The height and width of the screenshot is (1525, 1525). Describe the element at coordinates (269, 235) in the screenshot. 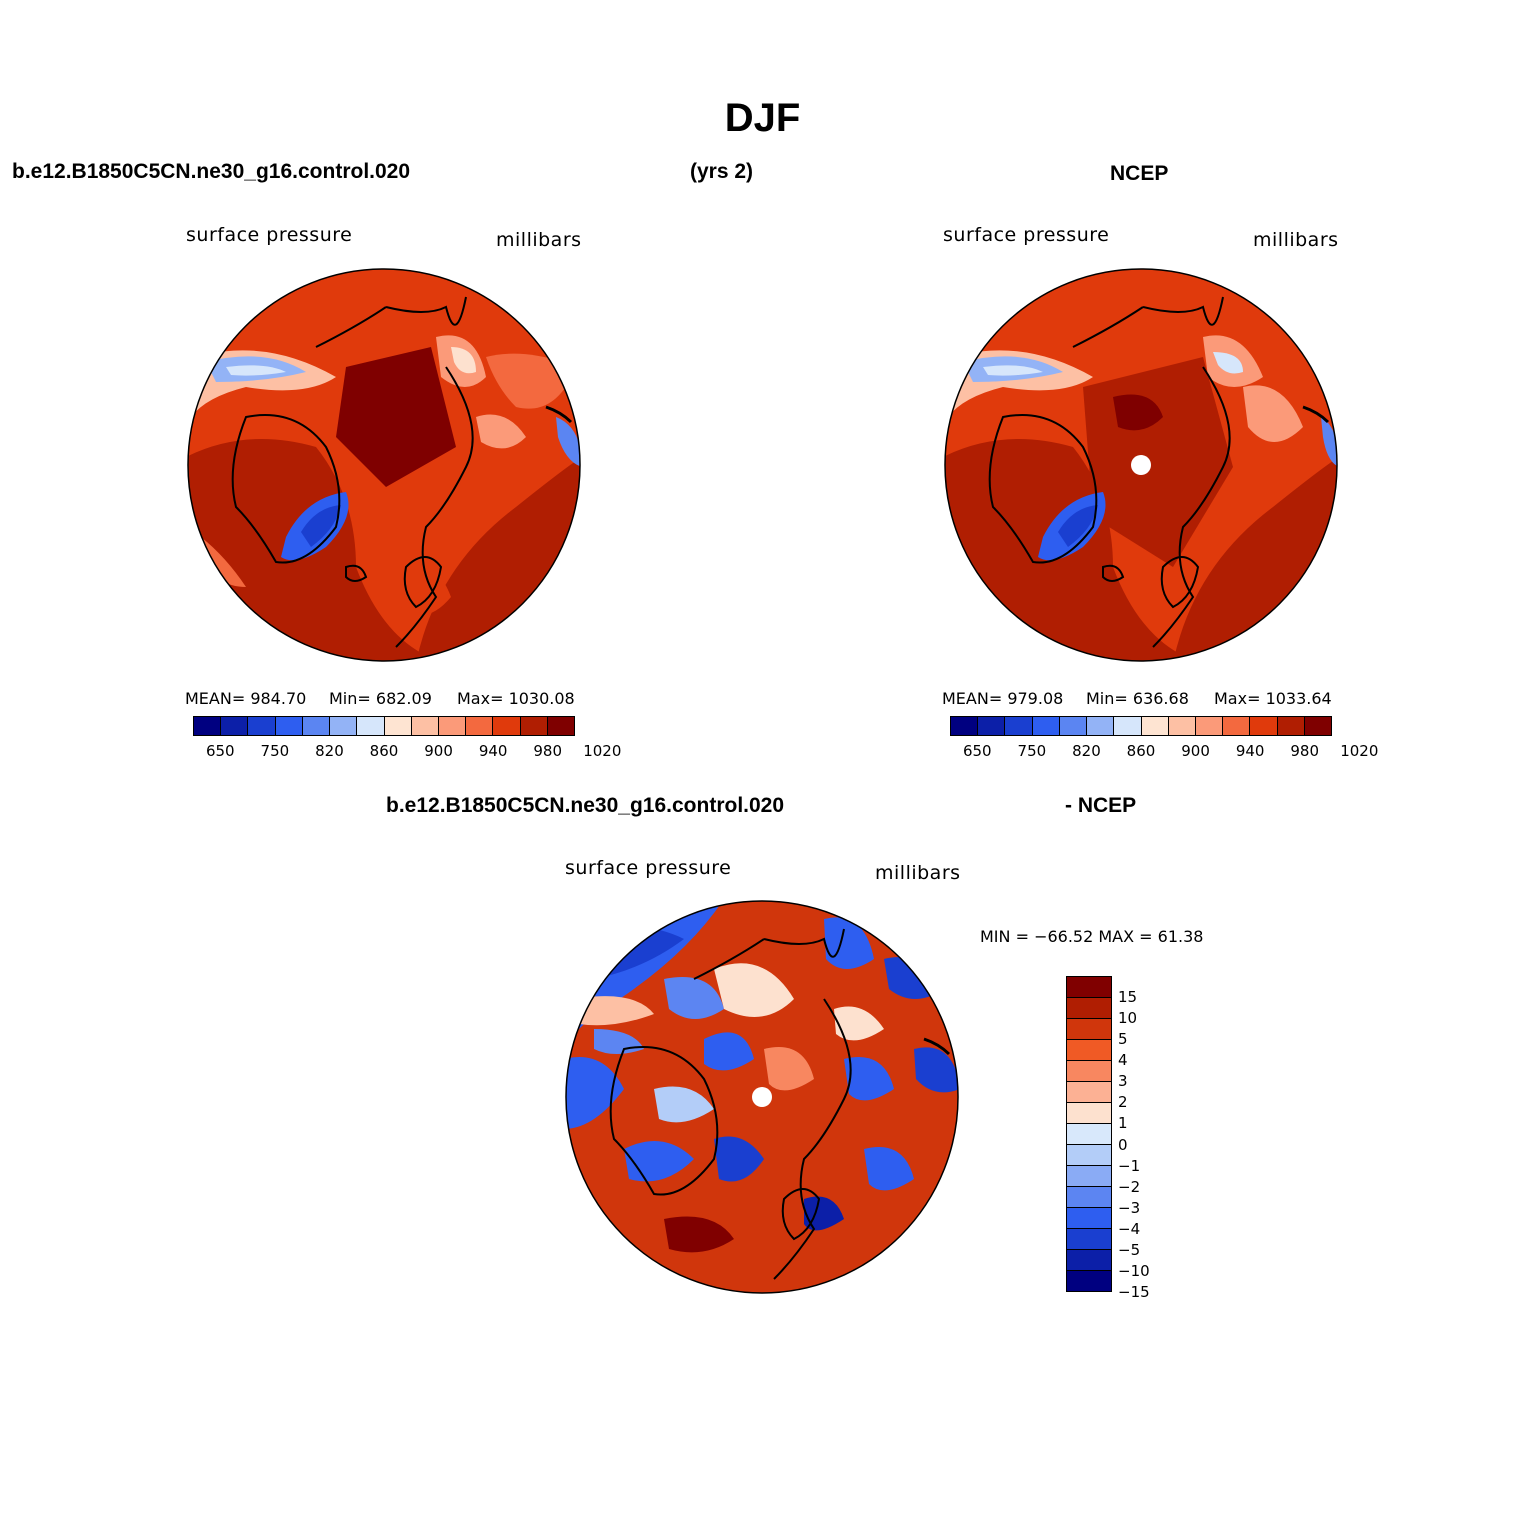

I see `model-variable-label: surface pressure` at that location.